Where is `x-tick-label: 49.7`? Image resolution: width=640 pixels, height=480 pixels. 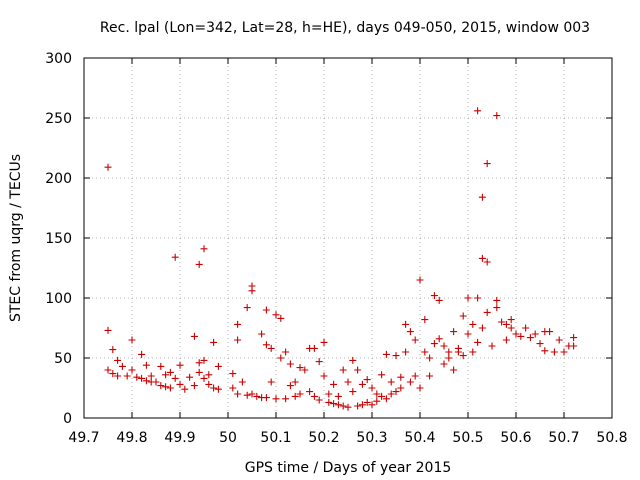 x-tick-label: 49.7 is located at coordinates (83, 438).